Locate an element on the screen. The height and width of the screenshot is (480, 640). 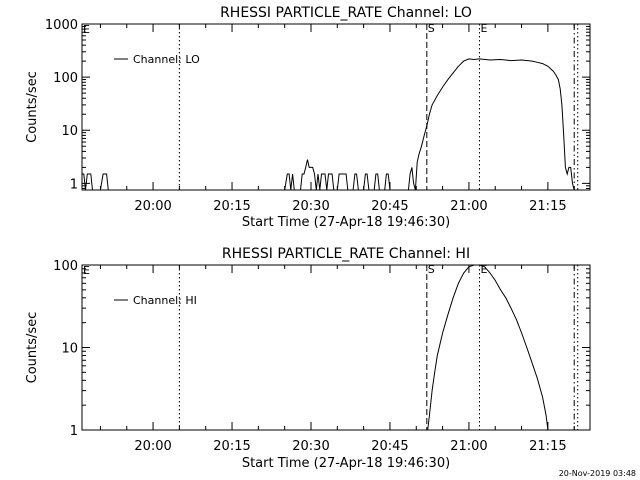
chart-title: RHESSI PARTICLE_RATE Channel: HI is located at coordinates (346, 254).